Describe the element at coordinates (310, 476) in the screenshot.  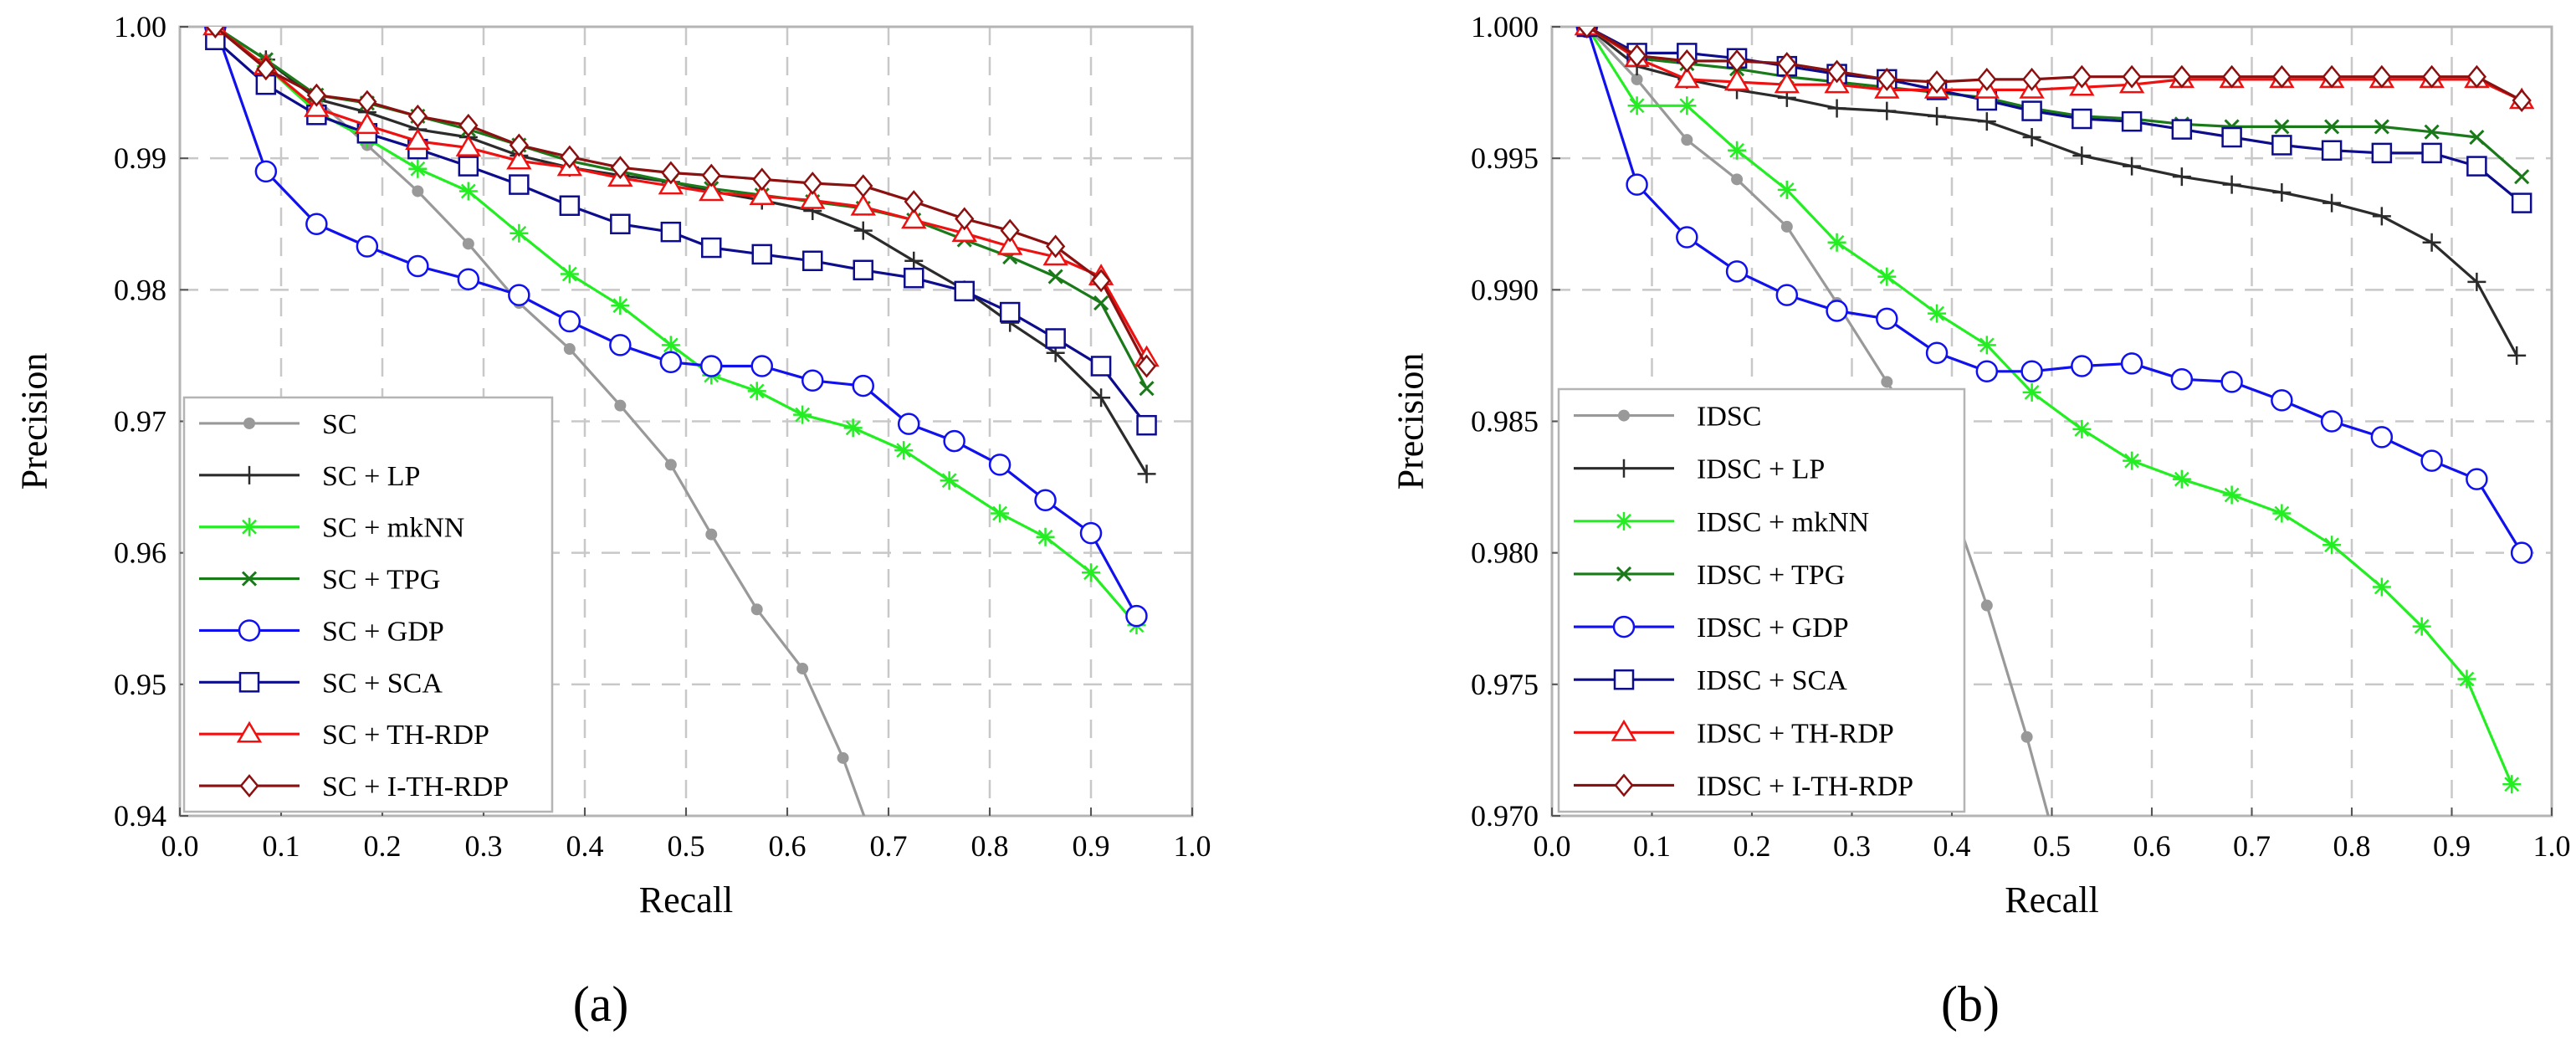
I see `legend-entry: SC + LP` at that location.